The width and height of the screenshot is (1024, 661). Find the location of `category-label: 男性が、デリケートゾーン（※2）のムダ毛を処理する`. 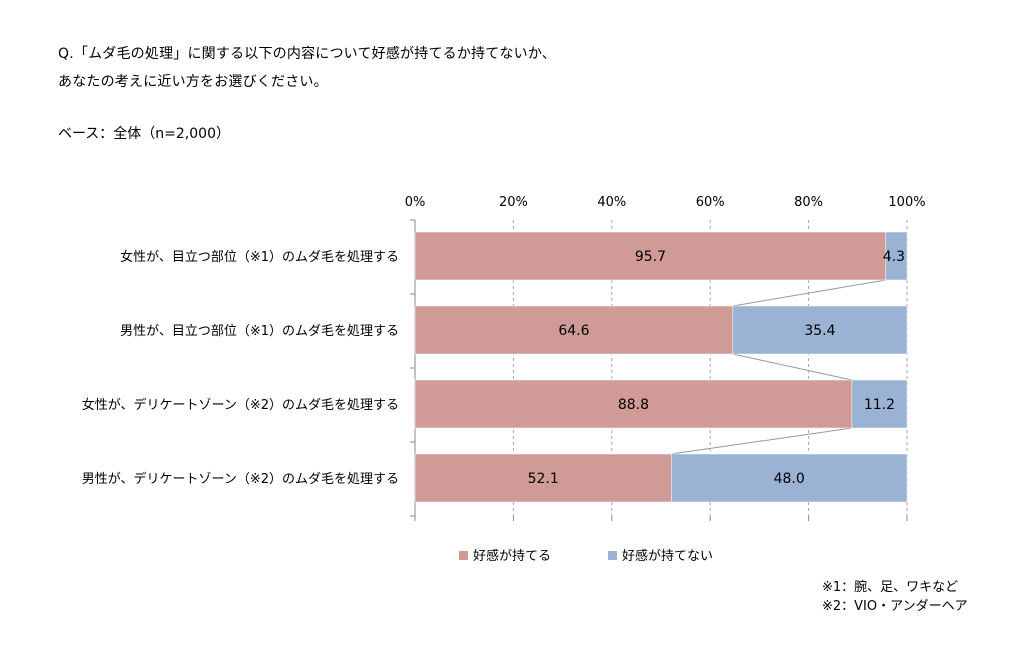

category-label: 男性が、デリケートゾーン（※2）のムダ毛を処理する is located at coordinates (240, 479).